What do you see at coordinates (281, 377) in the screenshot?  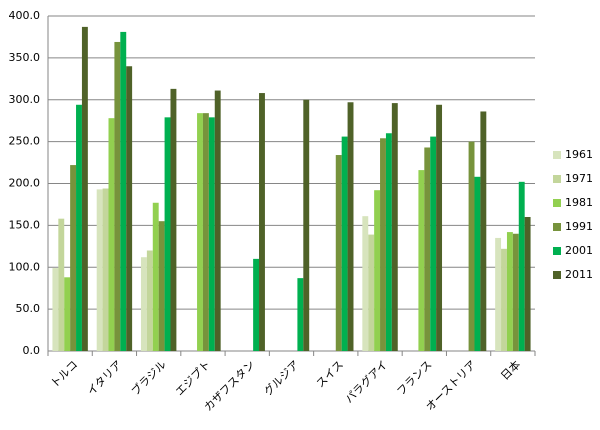 I see `x-tick-label: グルジア` at bounding box center [281, 377].